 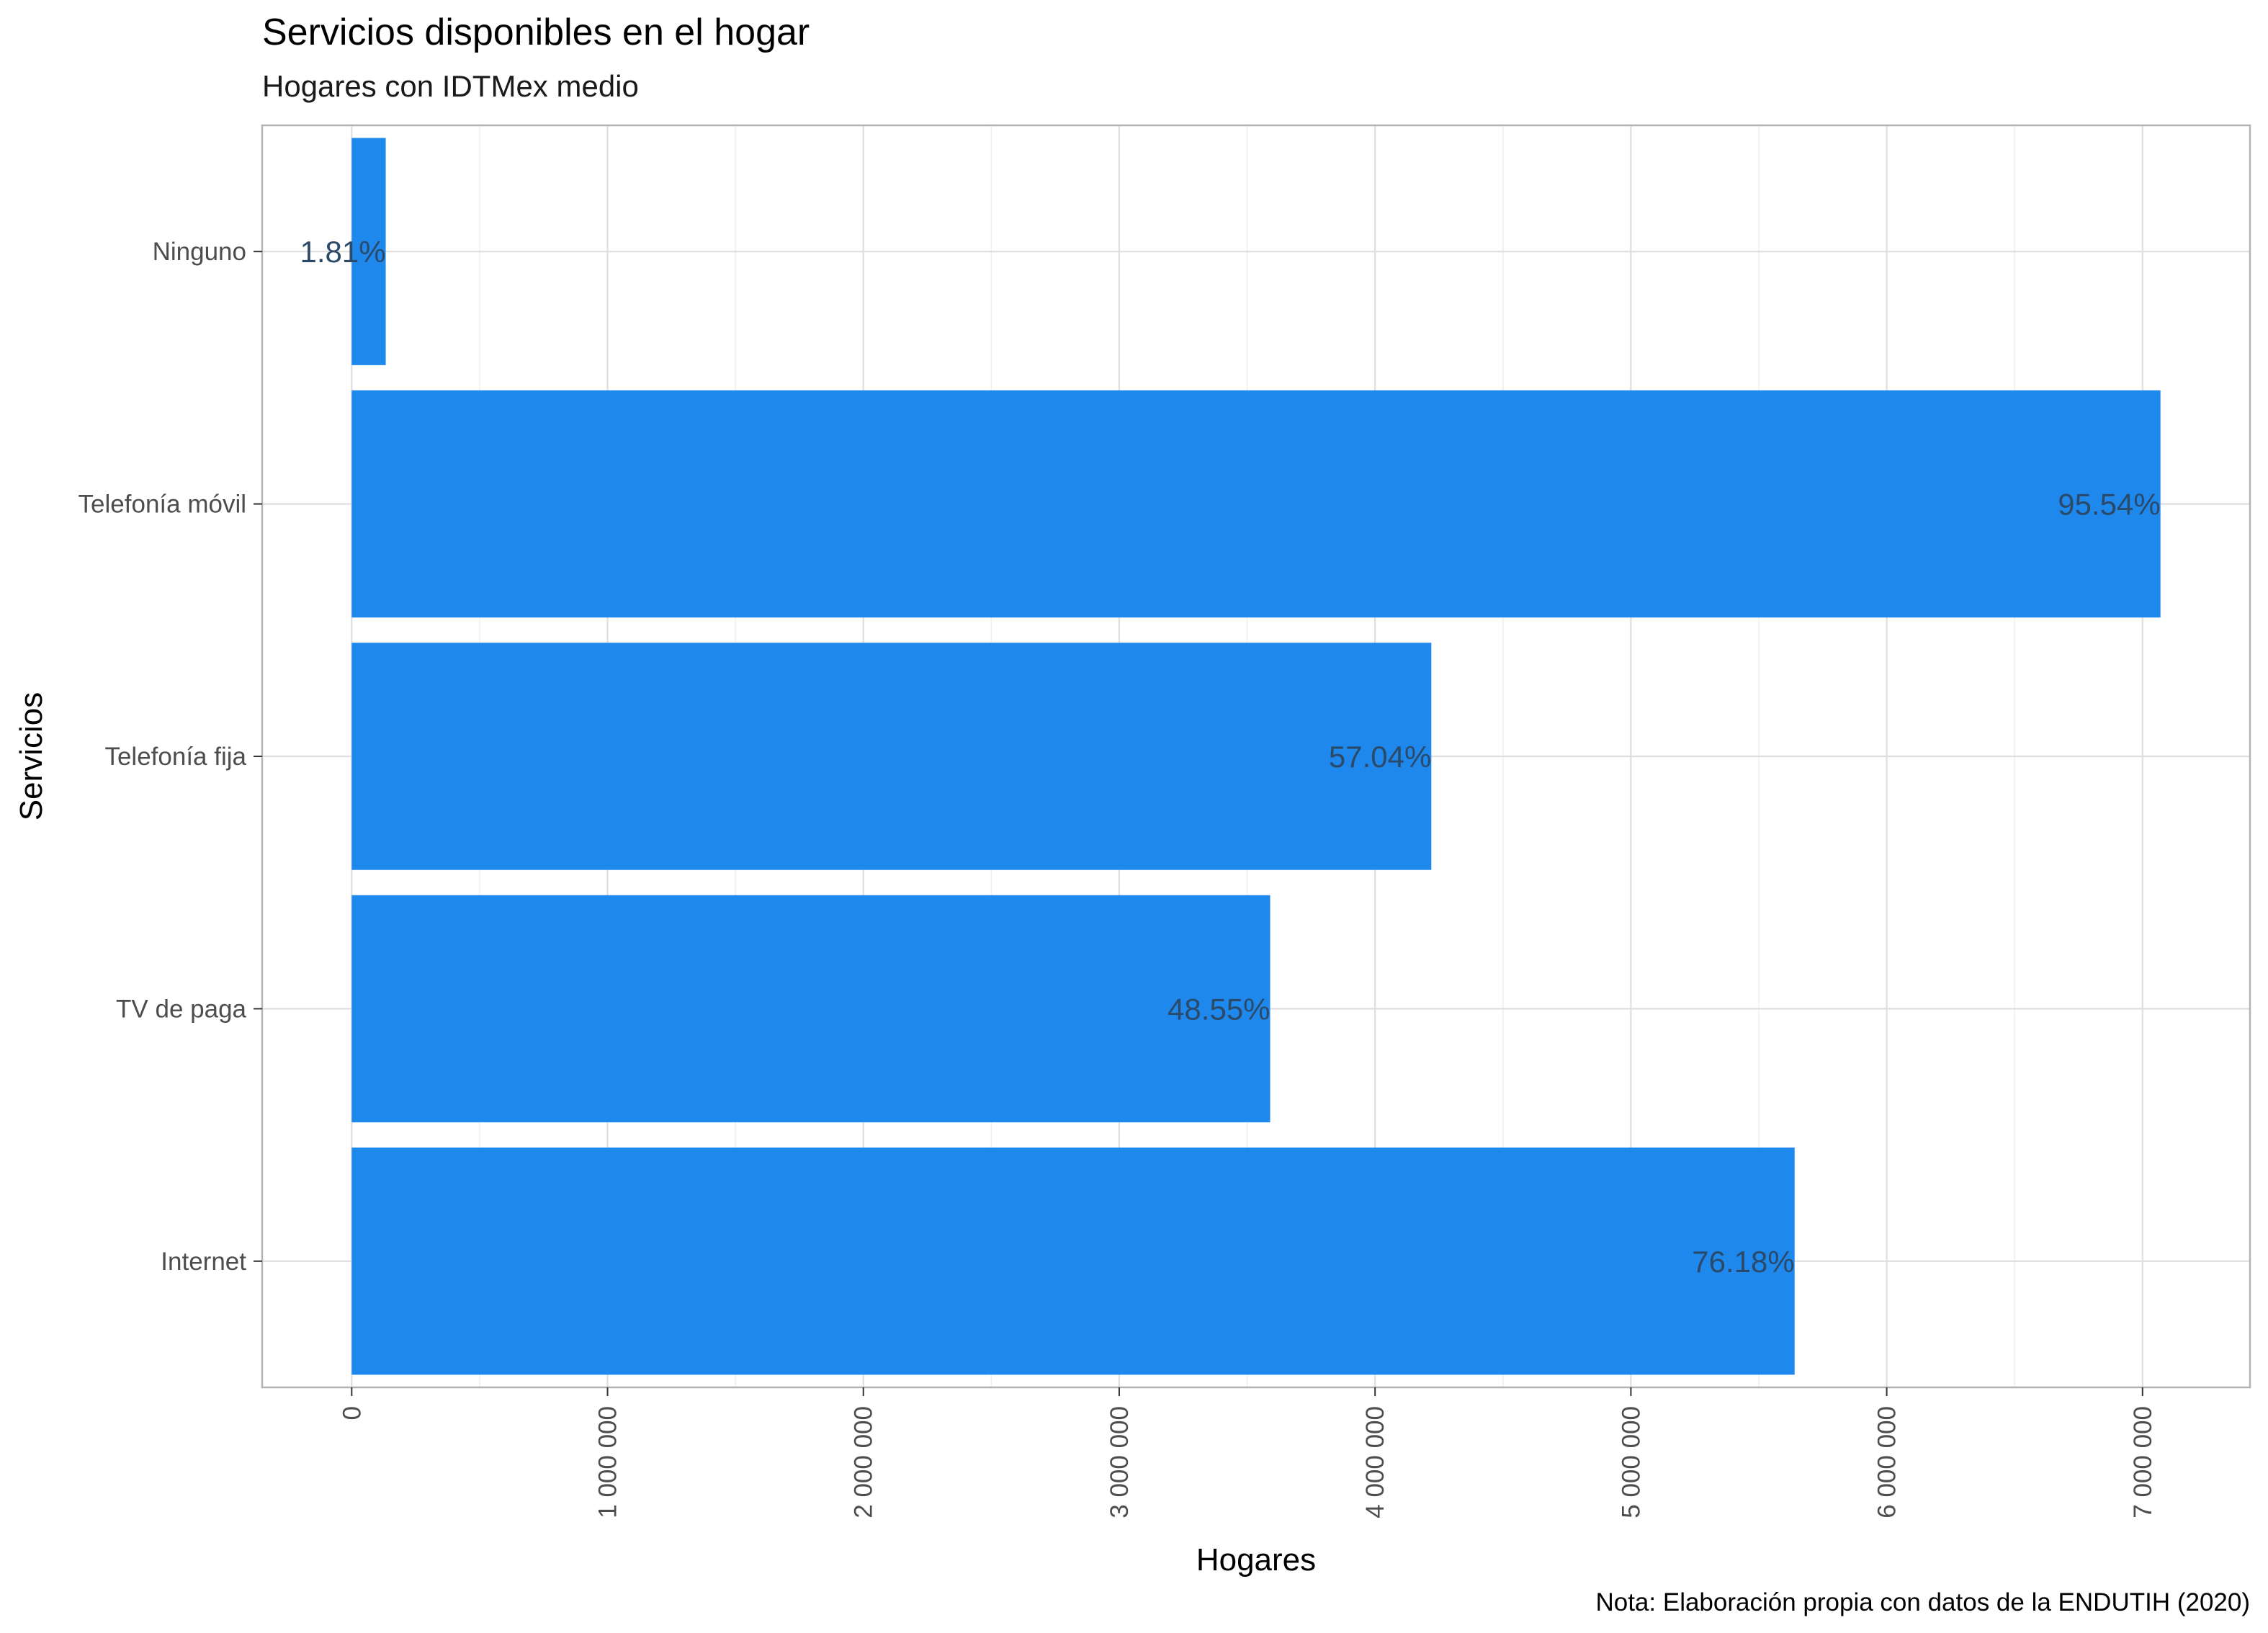 What do you see at coordinates (32, 756) in the screenshot?
I see `y-axis-title: Servicios` at bounding box center [32, 756].